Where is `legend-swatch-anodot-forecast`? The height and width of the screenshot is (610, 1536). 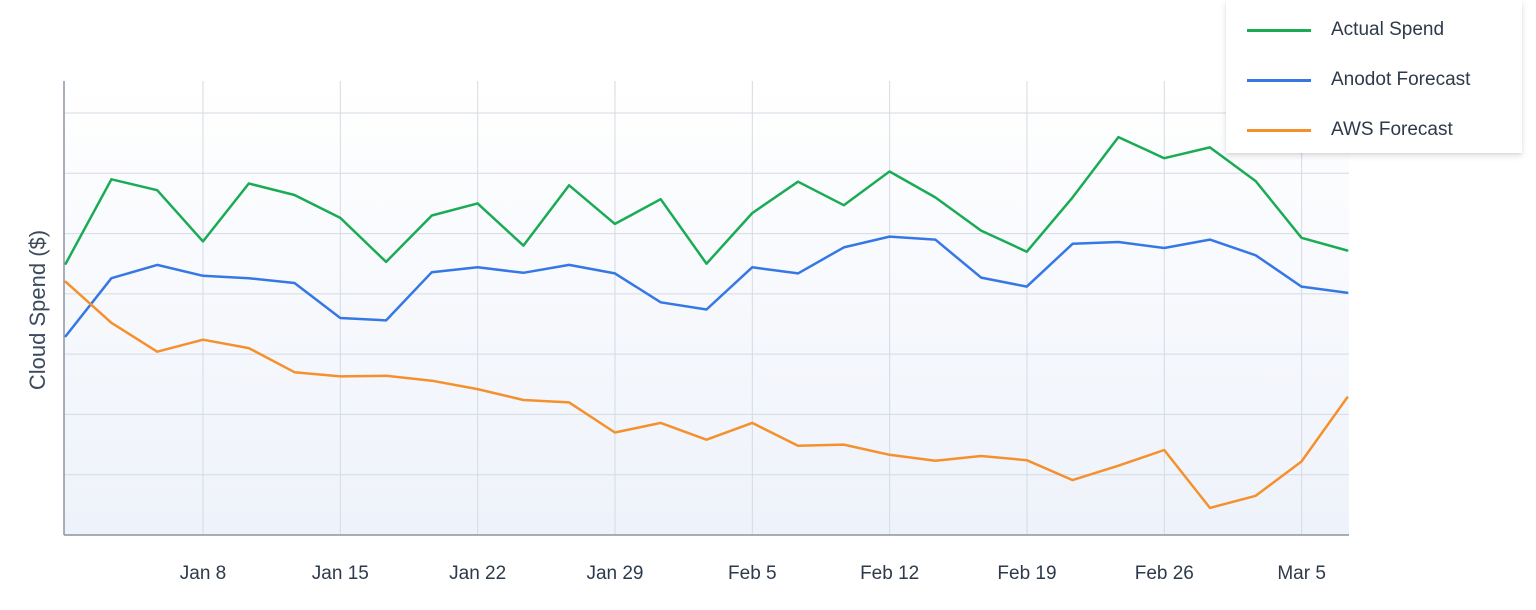 legend-swatch-anodot-forecast is located at coordinates (1279, 80).